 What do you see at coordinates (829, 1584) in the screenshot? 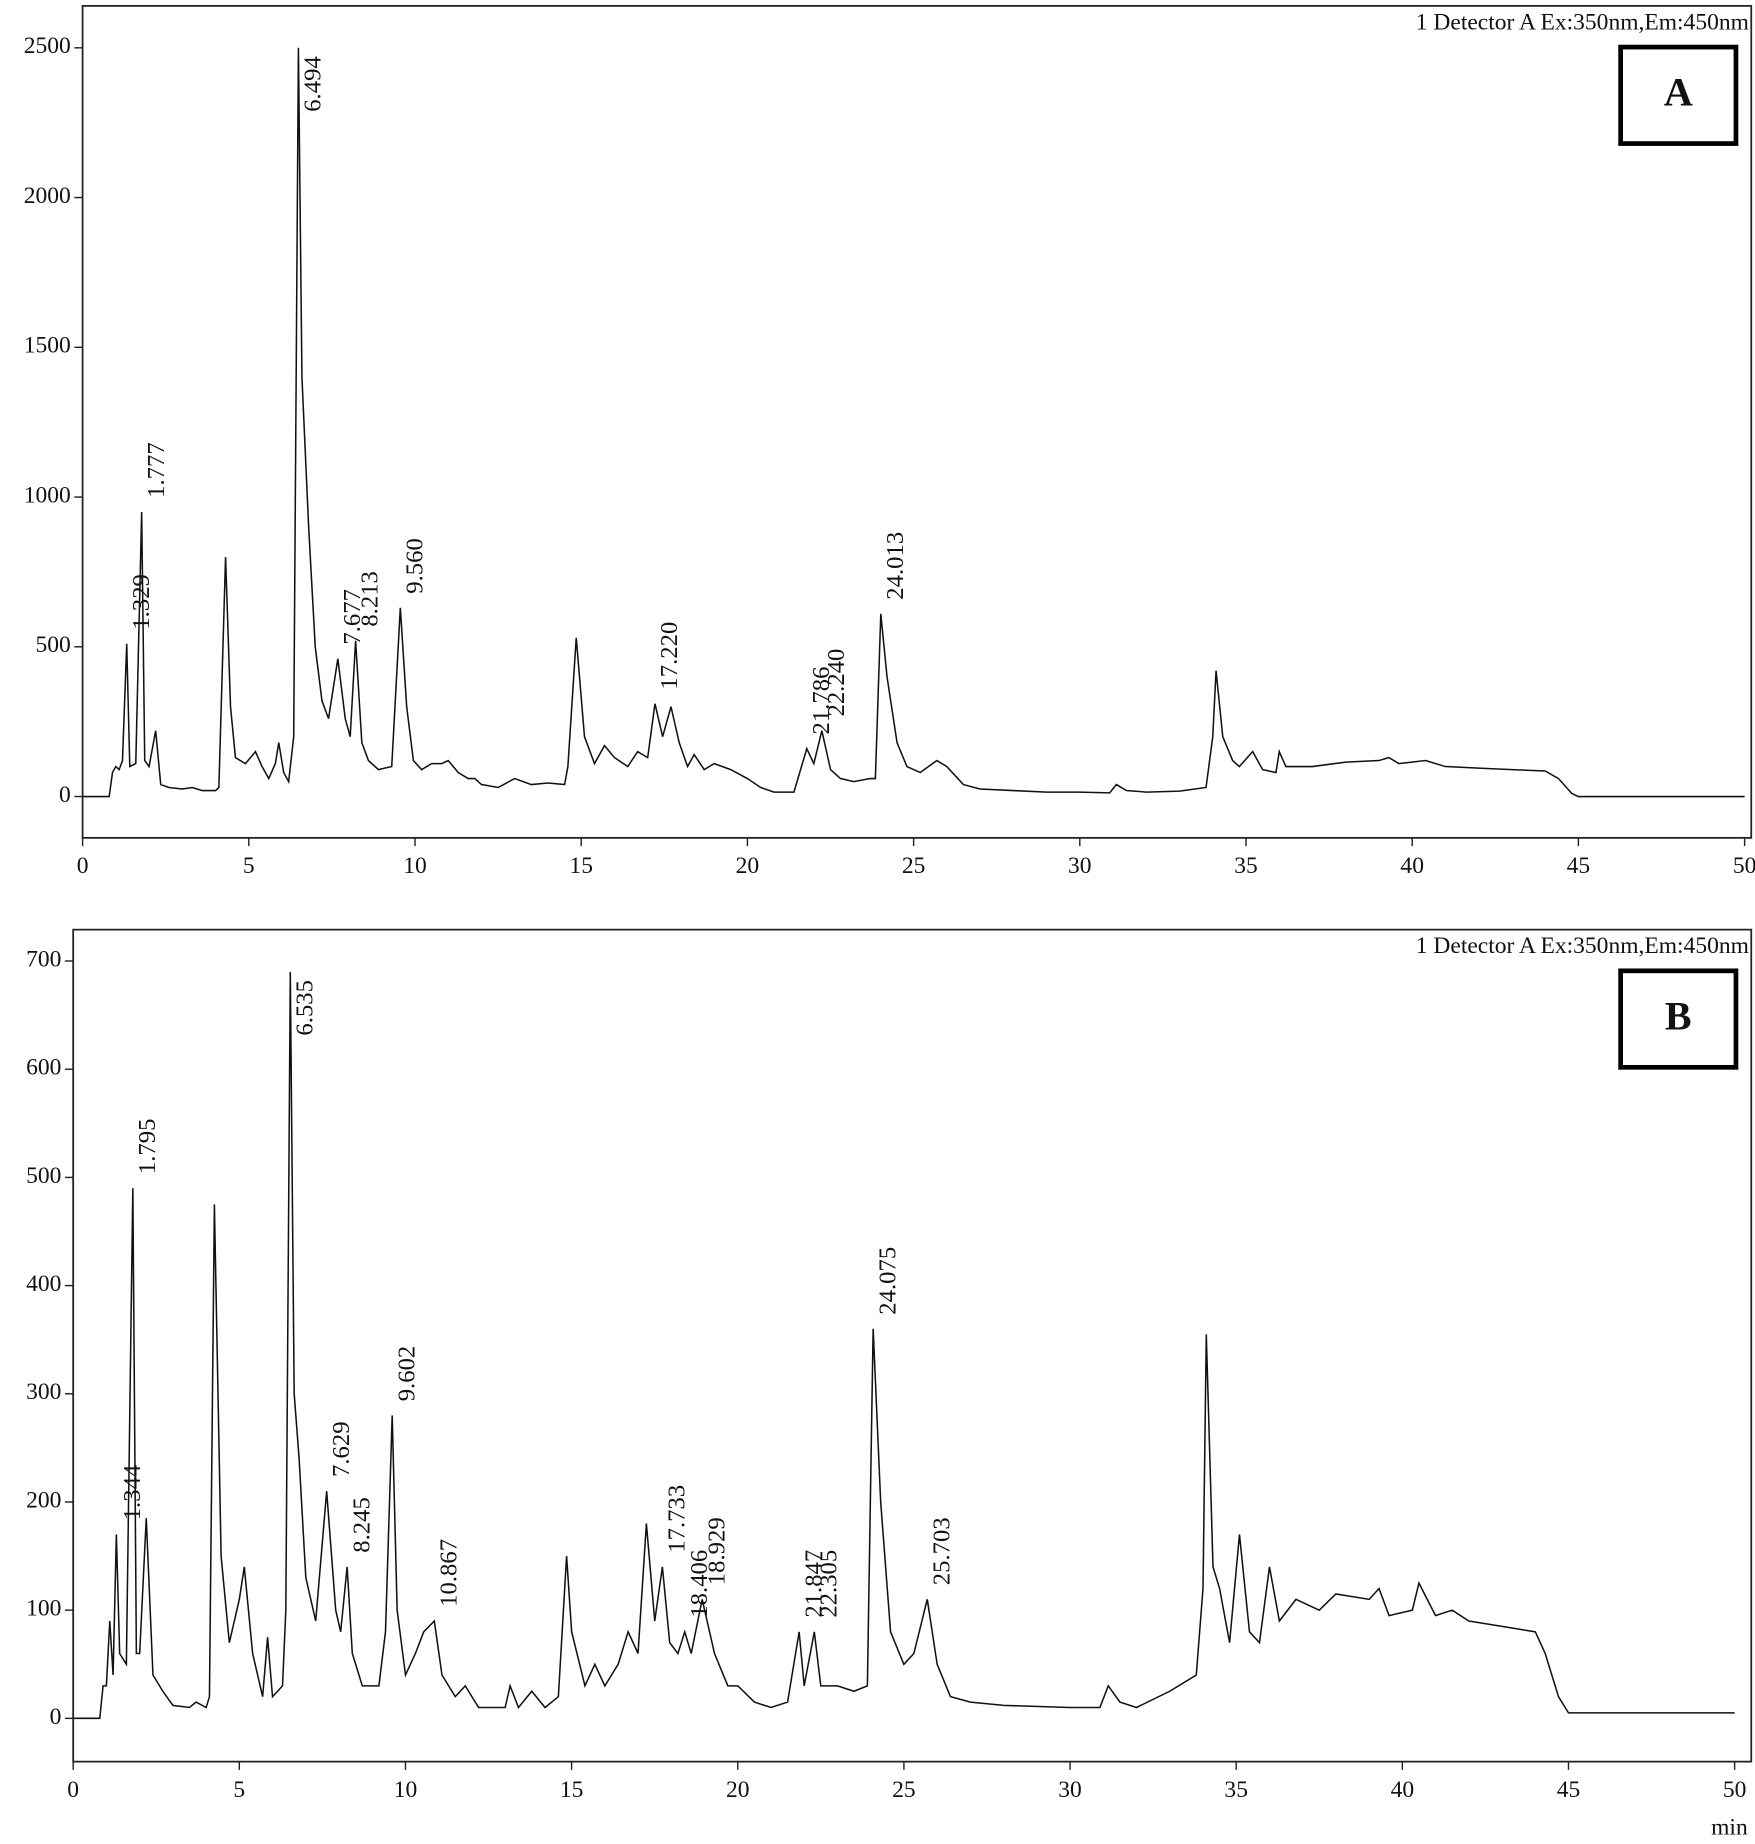
I see `peak-label: 22.305` at bounding box center [829, 1584].